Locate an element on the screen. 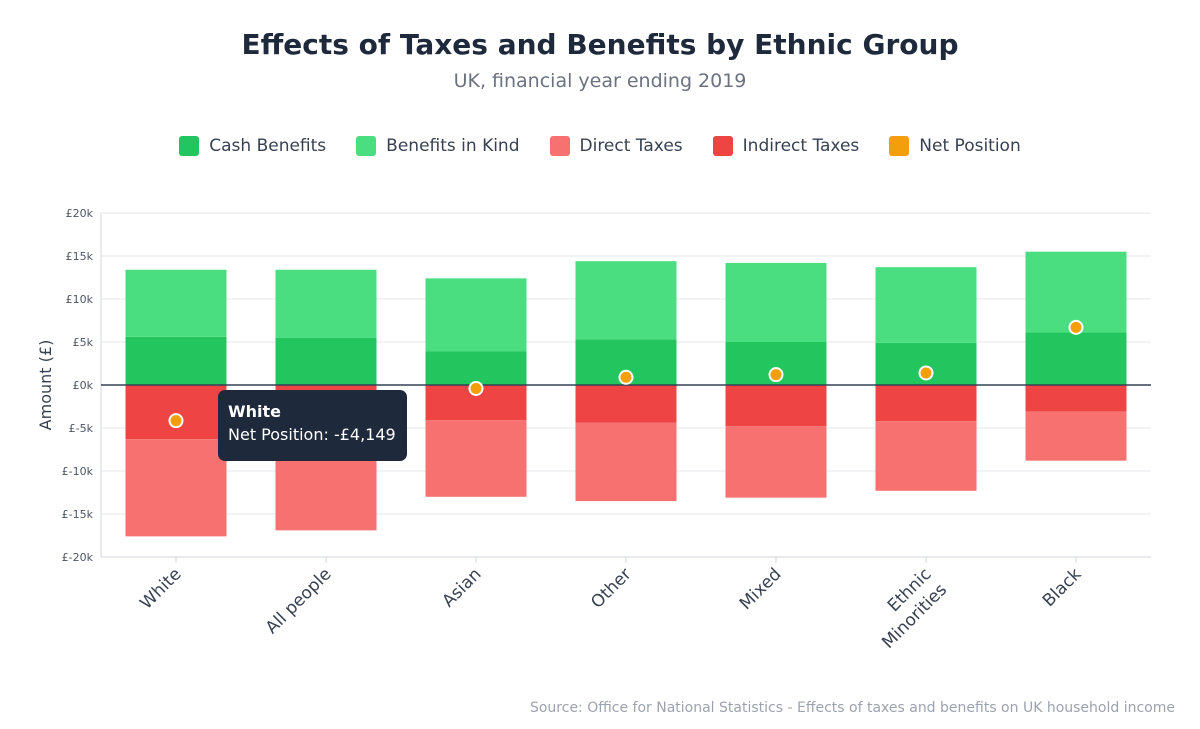 This screenshot has height=729, width=1200. bar-indirect-taxes-ethnic-minorities is located at coordinates (926, 403).